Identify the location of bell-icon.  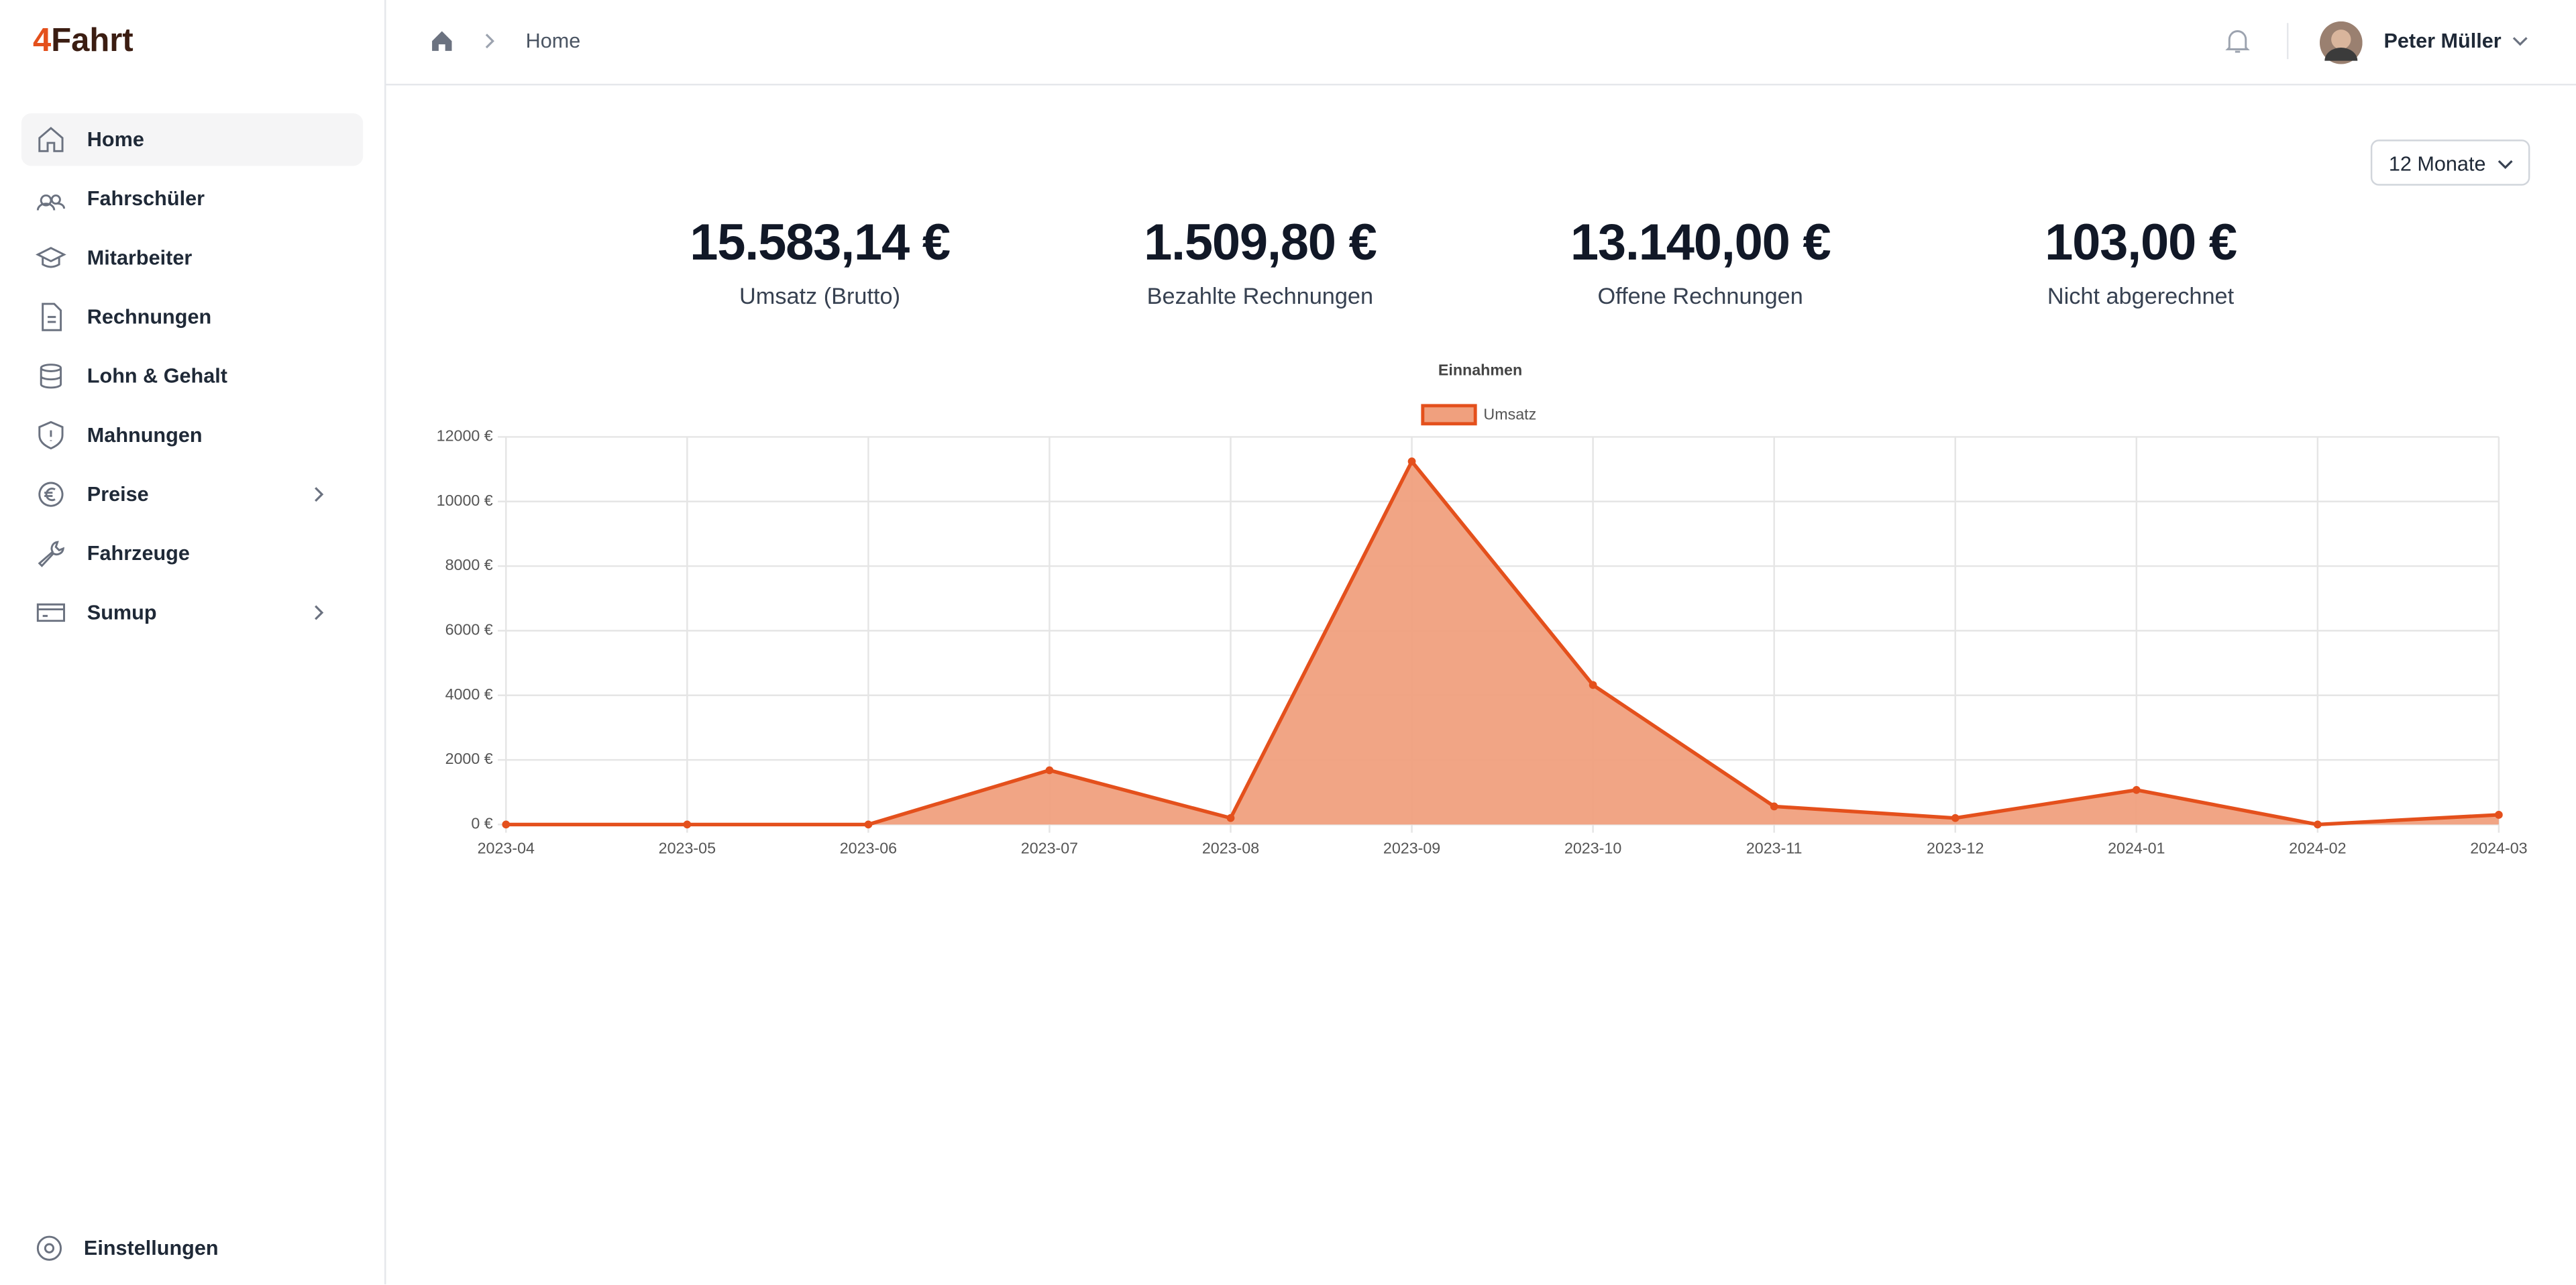
(2237, 41).